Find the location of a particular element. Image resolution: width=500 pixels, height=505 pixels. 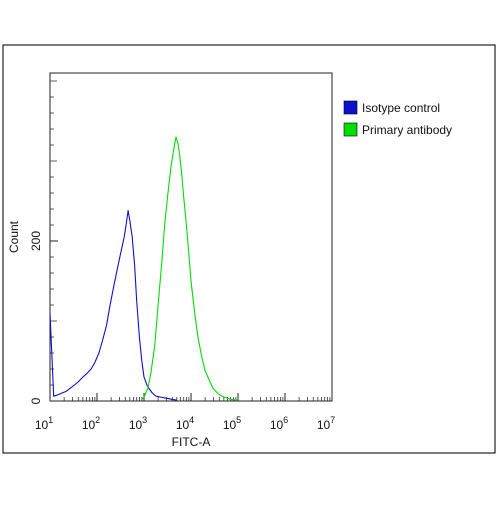

y-tick-label: 0 is located at coordinates (36, 400).